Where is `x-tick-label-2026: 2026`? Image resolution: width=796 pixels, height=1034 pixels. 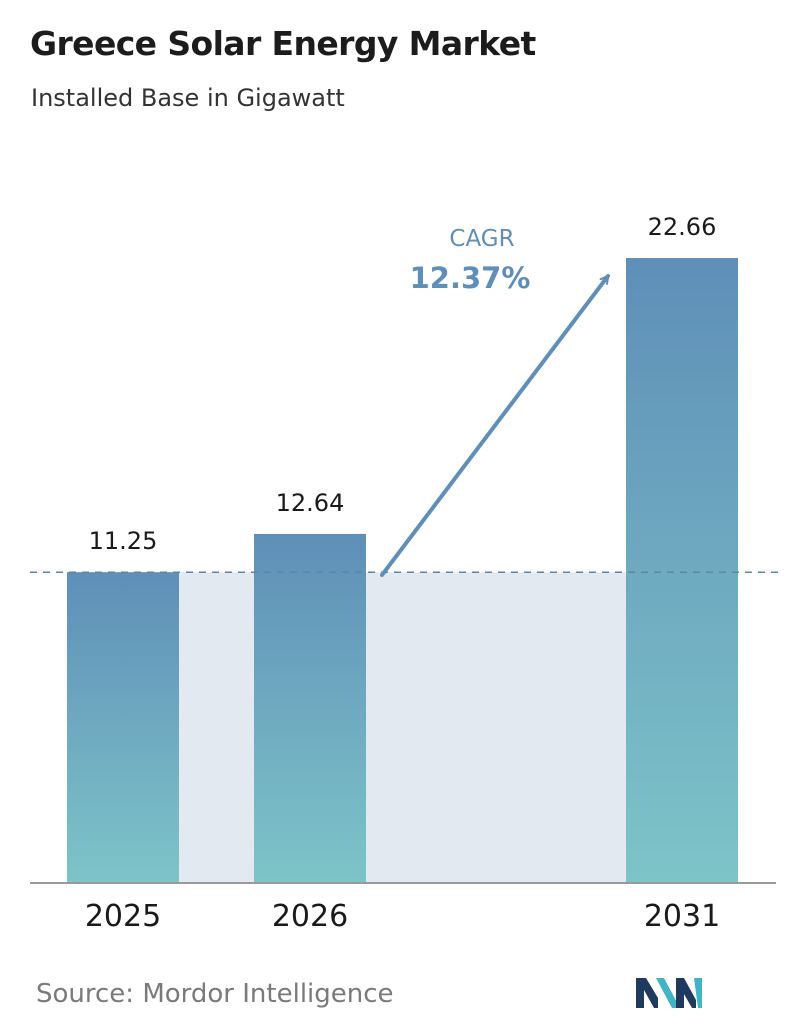
x-tick-label-2026: 2026 is located at coordinates (310, 916).